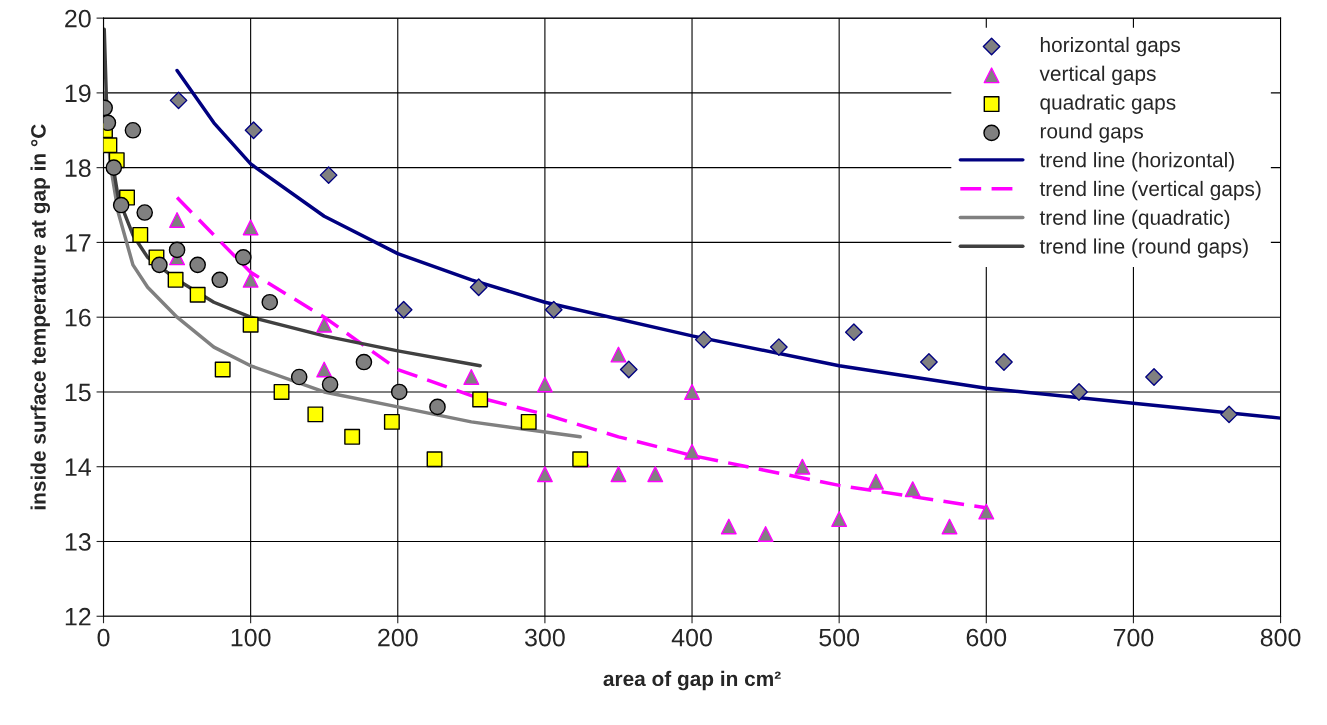  What do you see at coordinates (398, 637) in the screenshot?
I see `x-tick-label: 200` at bounding box center [398, 637].